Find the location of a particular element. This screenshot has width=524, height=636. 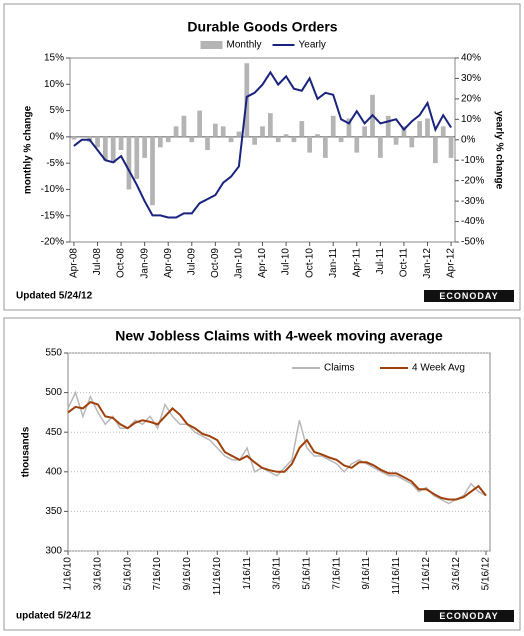

chart-title: Durable Goods Orders is located at coordinates (262, 27).